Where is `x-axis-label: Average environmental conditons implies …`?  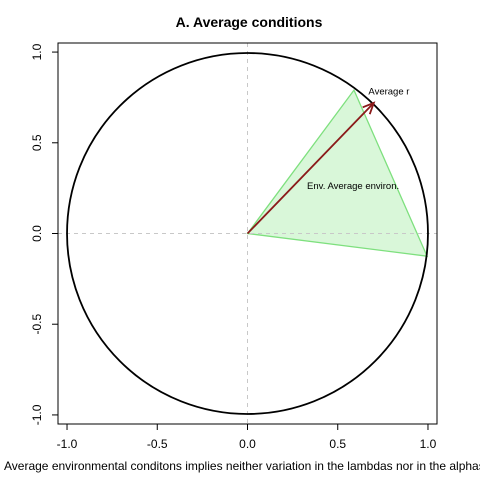
x-axis-label: Average environmental conditons implies … is located at coordinates (242, 466).